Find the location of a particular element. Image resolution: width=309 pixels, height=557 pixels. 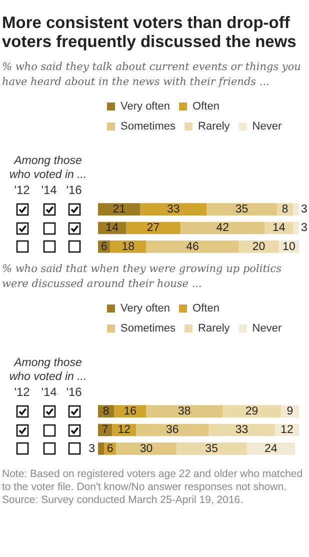

text: Note: Based on registered voters age 22 and older who matched to the voter file. Don't know/No answer responses not shown. is located at coordinates (153, 481).